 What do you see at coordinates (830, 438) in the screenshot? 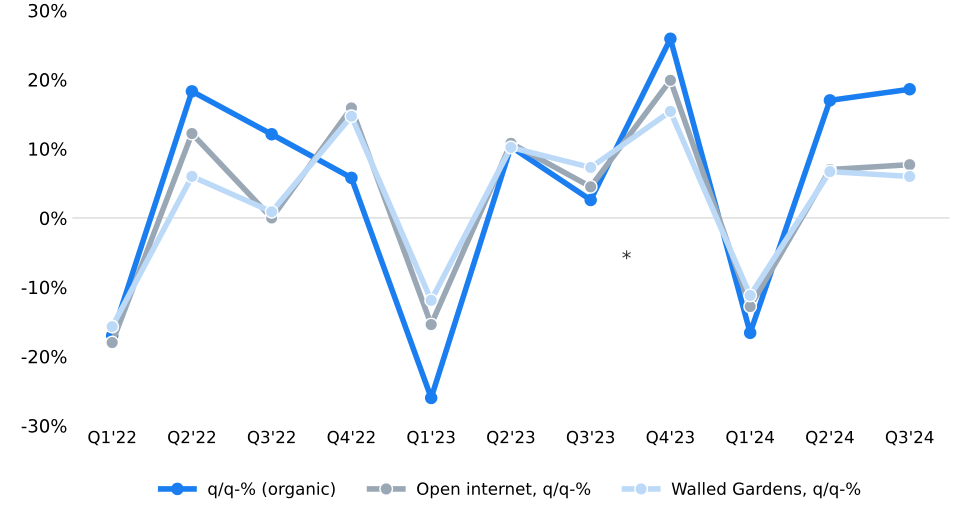
I see `x-tick-label: Q2'24` at bounding box center [830, 438].